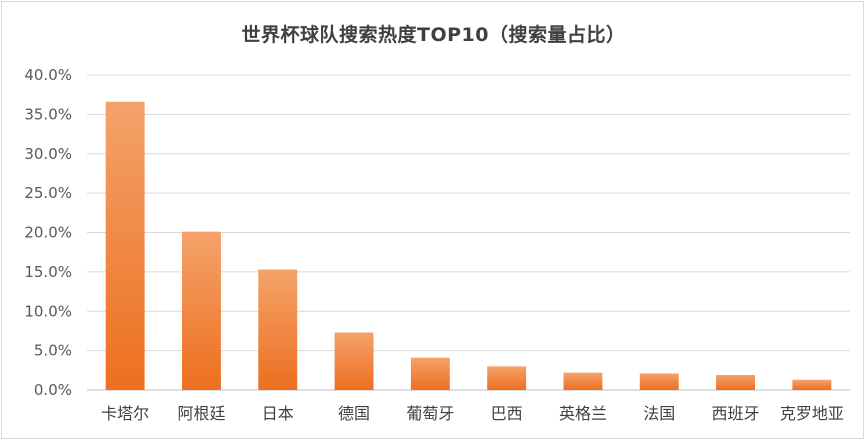 This screenshot has height=442, width=867. I want to click on y-tick-label: 0.0%, so click(53, 390).